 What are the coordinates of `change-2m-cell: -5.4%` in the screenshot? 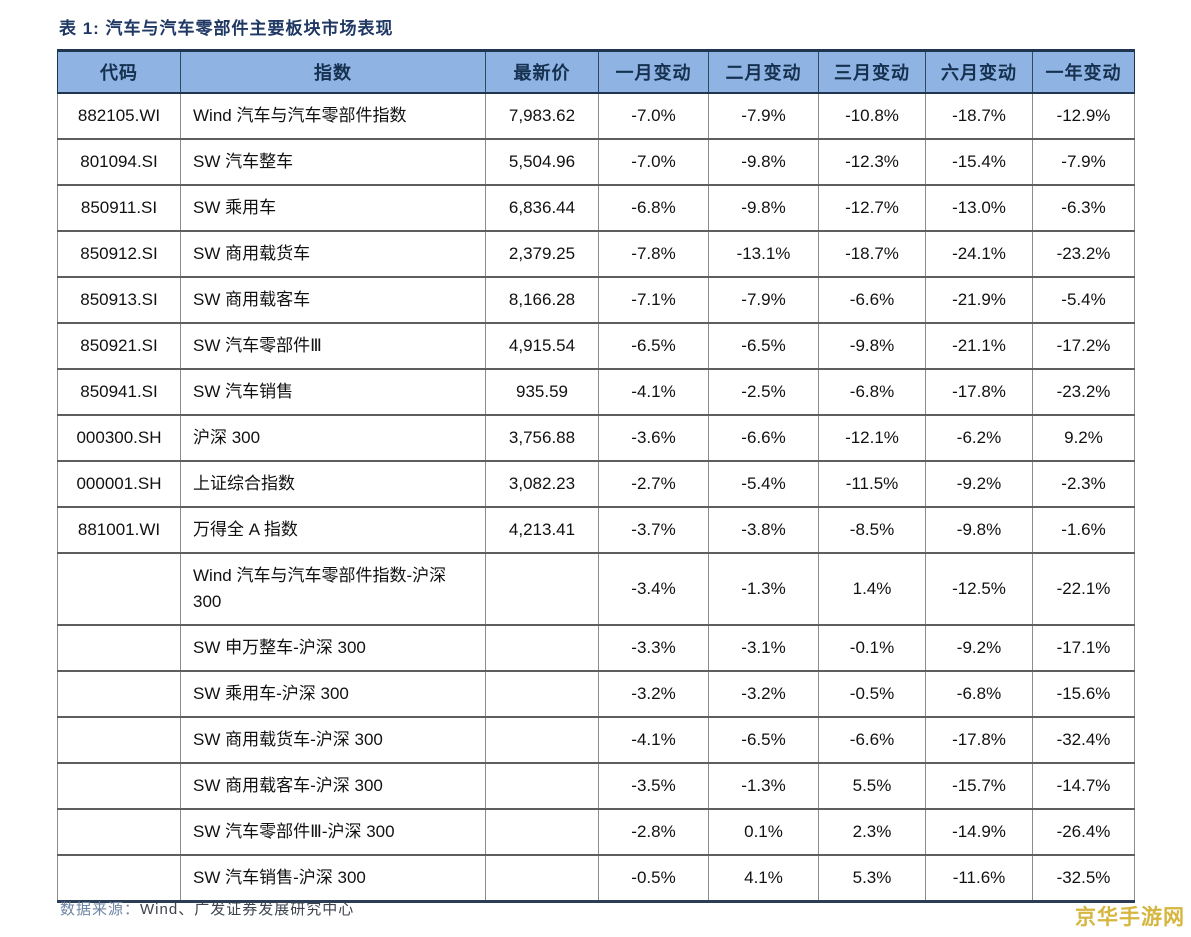 It's located at (763, 484).